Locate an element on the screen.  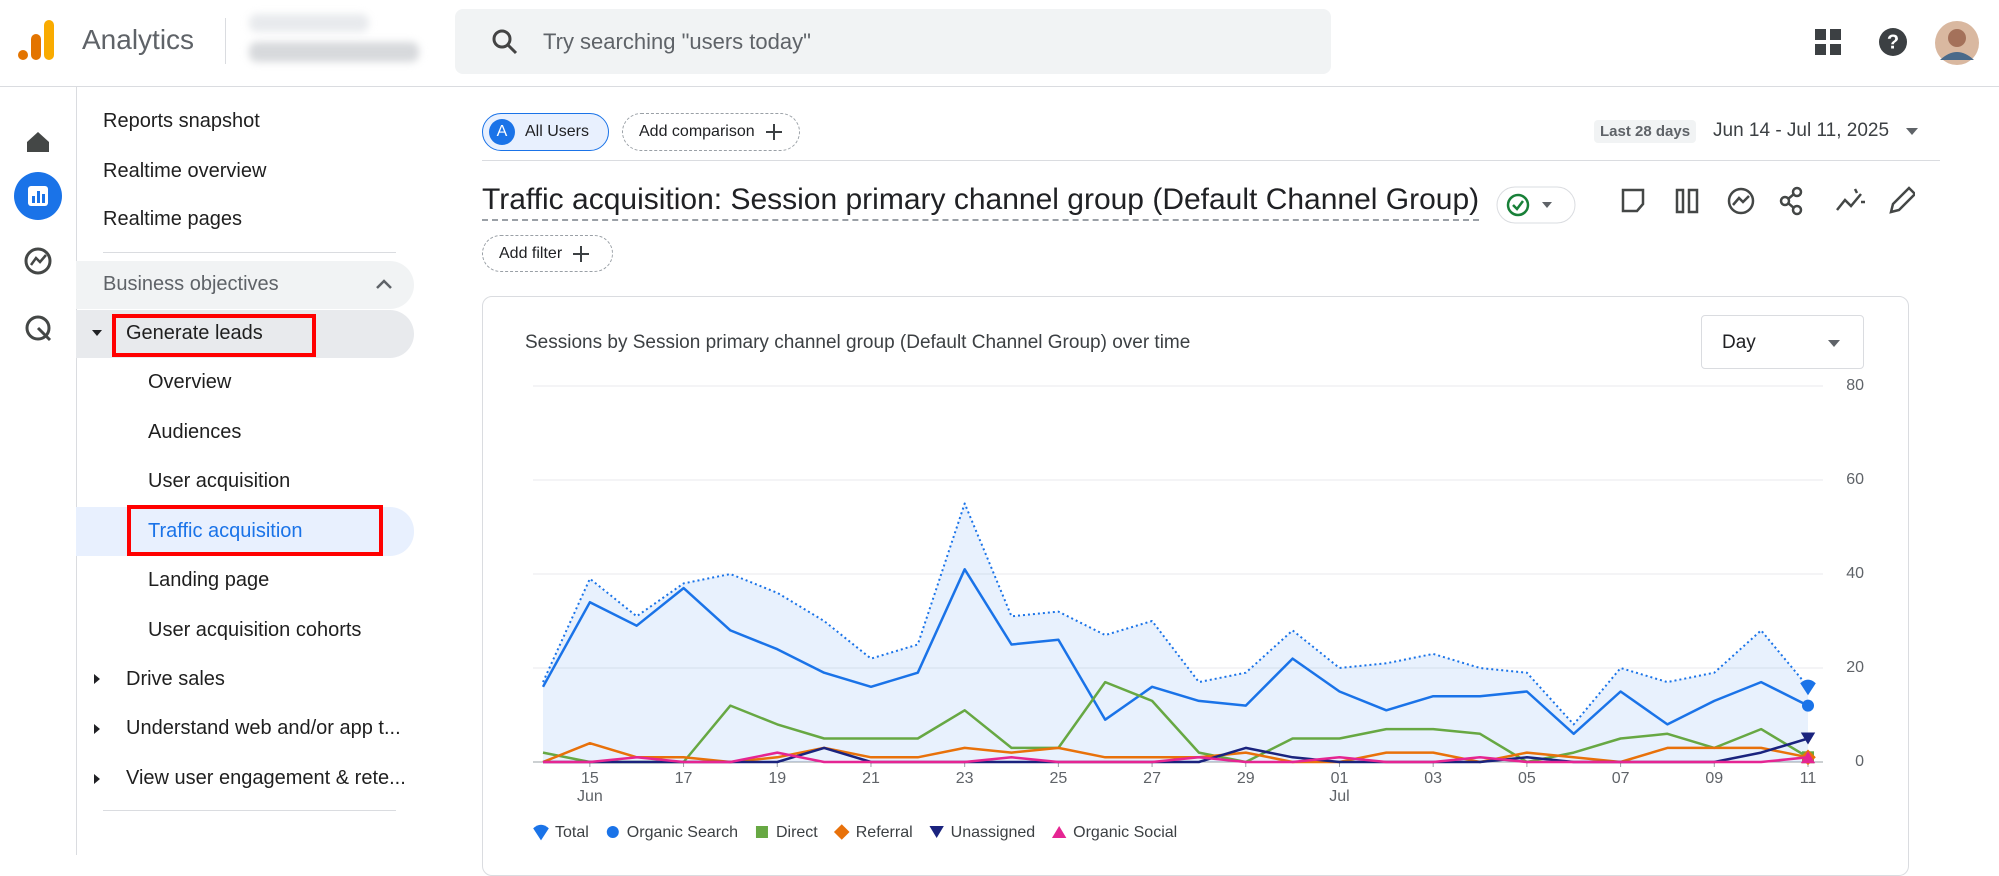
x-tick-label: 21 is located at coordinates (871, 778).